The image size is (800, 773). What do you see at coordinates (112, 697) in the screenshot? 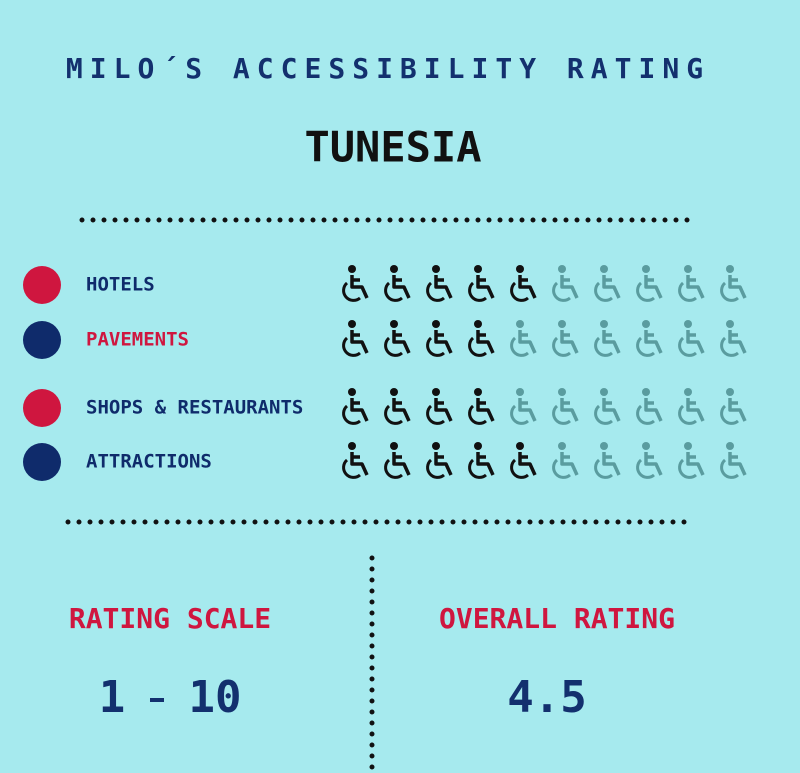
I see `scale-min: 1` at bounding box center [112, 697].